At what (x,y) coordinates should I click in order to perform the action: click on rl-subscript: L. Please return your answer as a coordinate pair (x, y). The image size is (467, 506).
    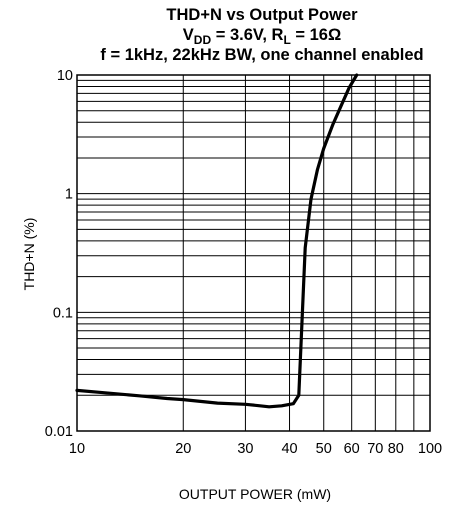
    Looking at the image, I should click on (286, 40).